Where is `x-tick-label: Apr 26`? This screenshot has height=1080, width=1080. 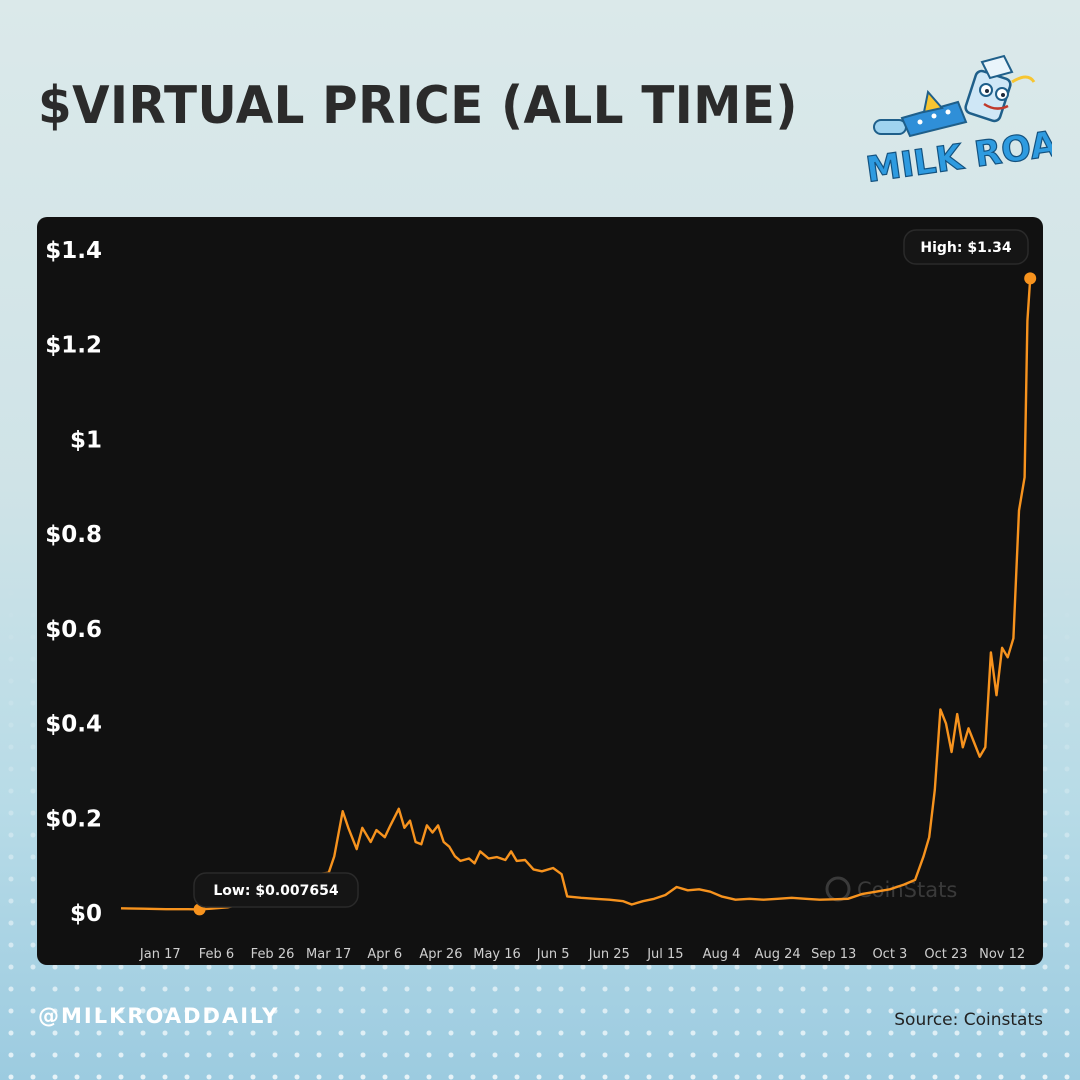
x-tick-label: Apr 26 is located at coordinates (440, 954).